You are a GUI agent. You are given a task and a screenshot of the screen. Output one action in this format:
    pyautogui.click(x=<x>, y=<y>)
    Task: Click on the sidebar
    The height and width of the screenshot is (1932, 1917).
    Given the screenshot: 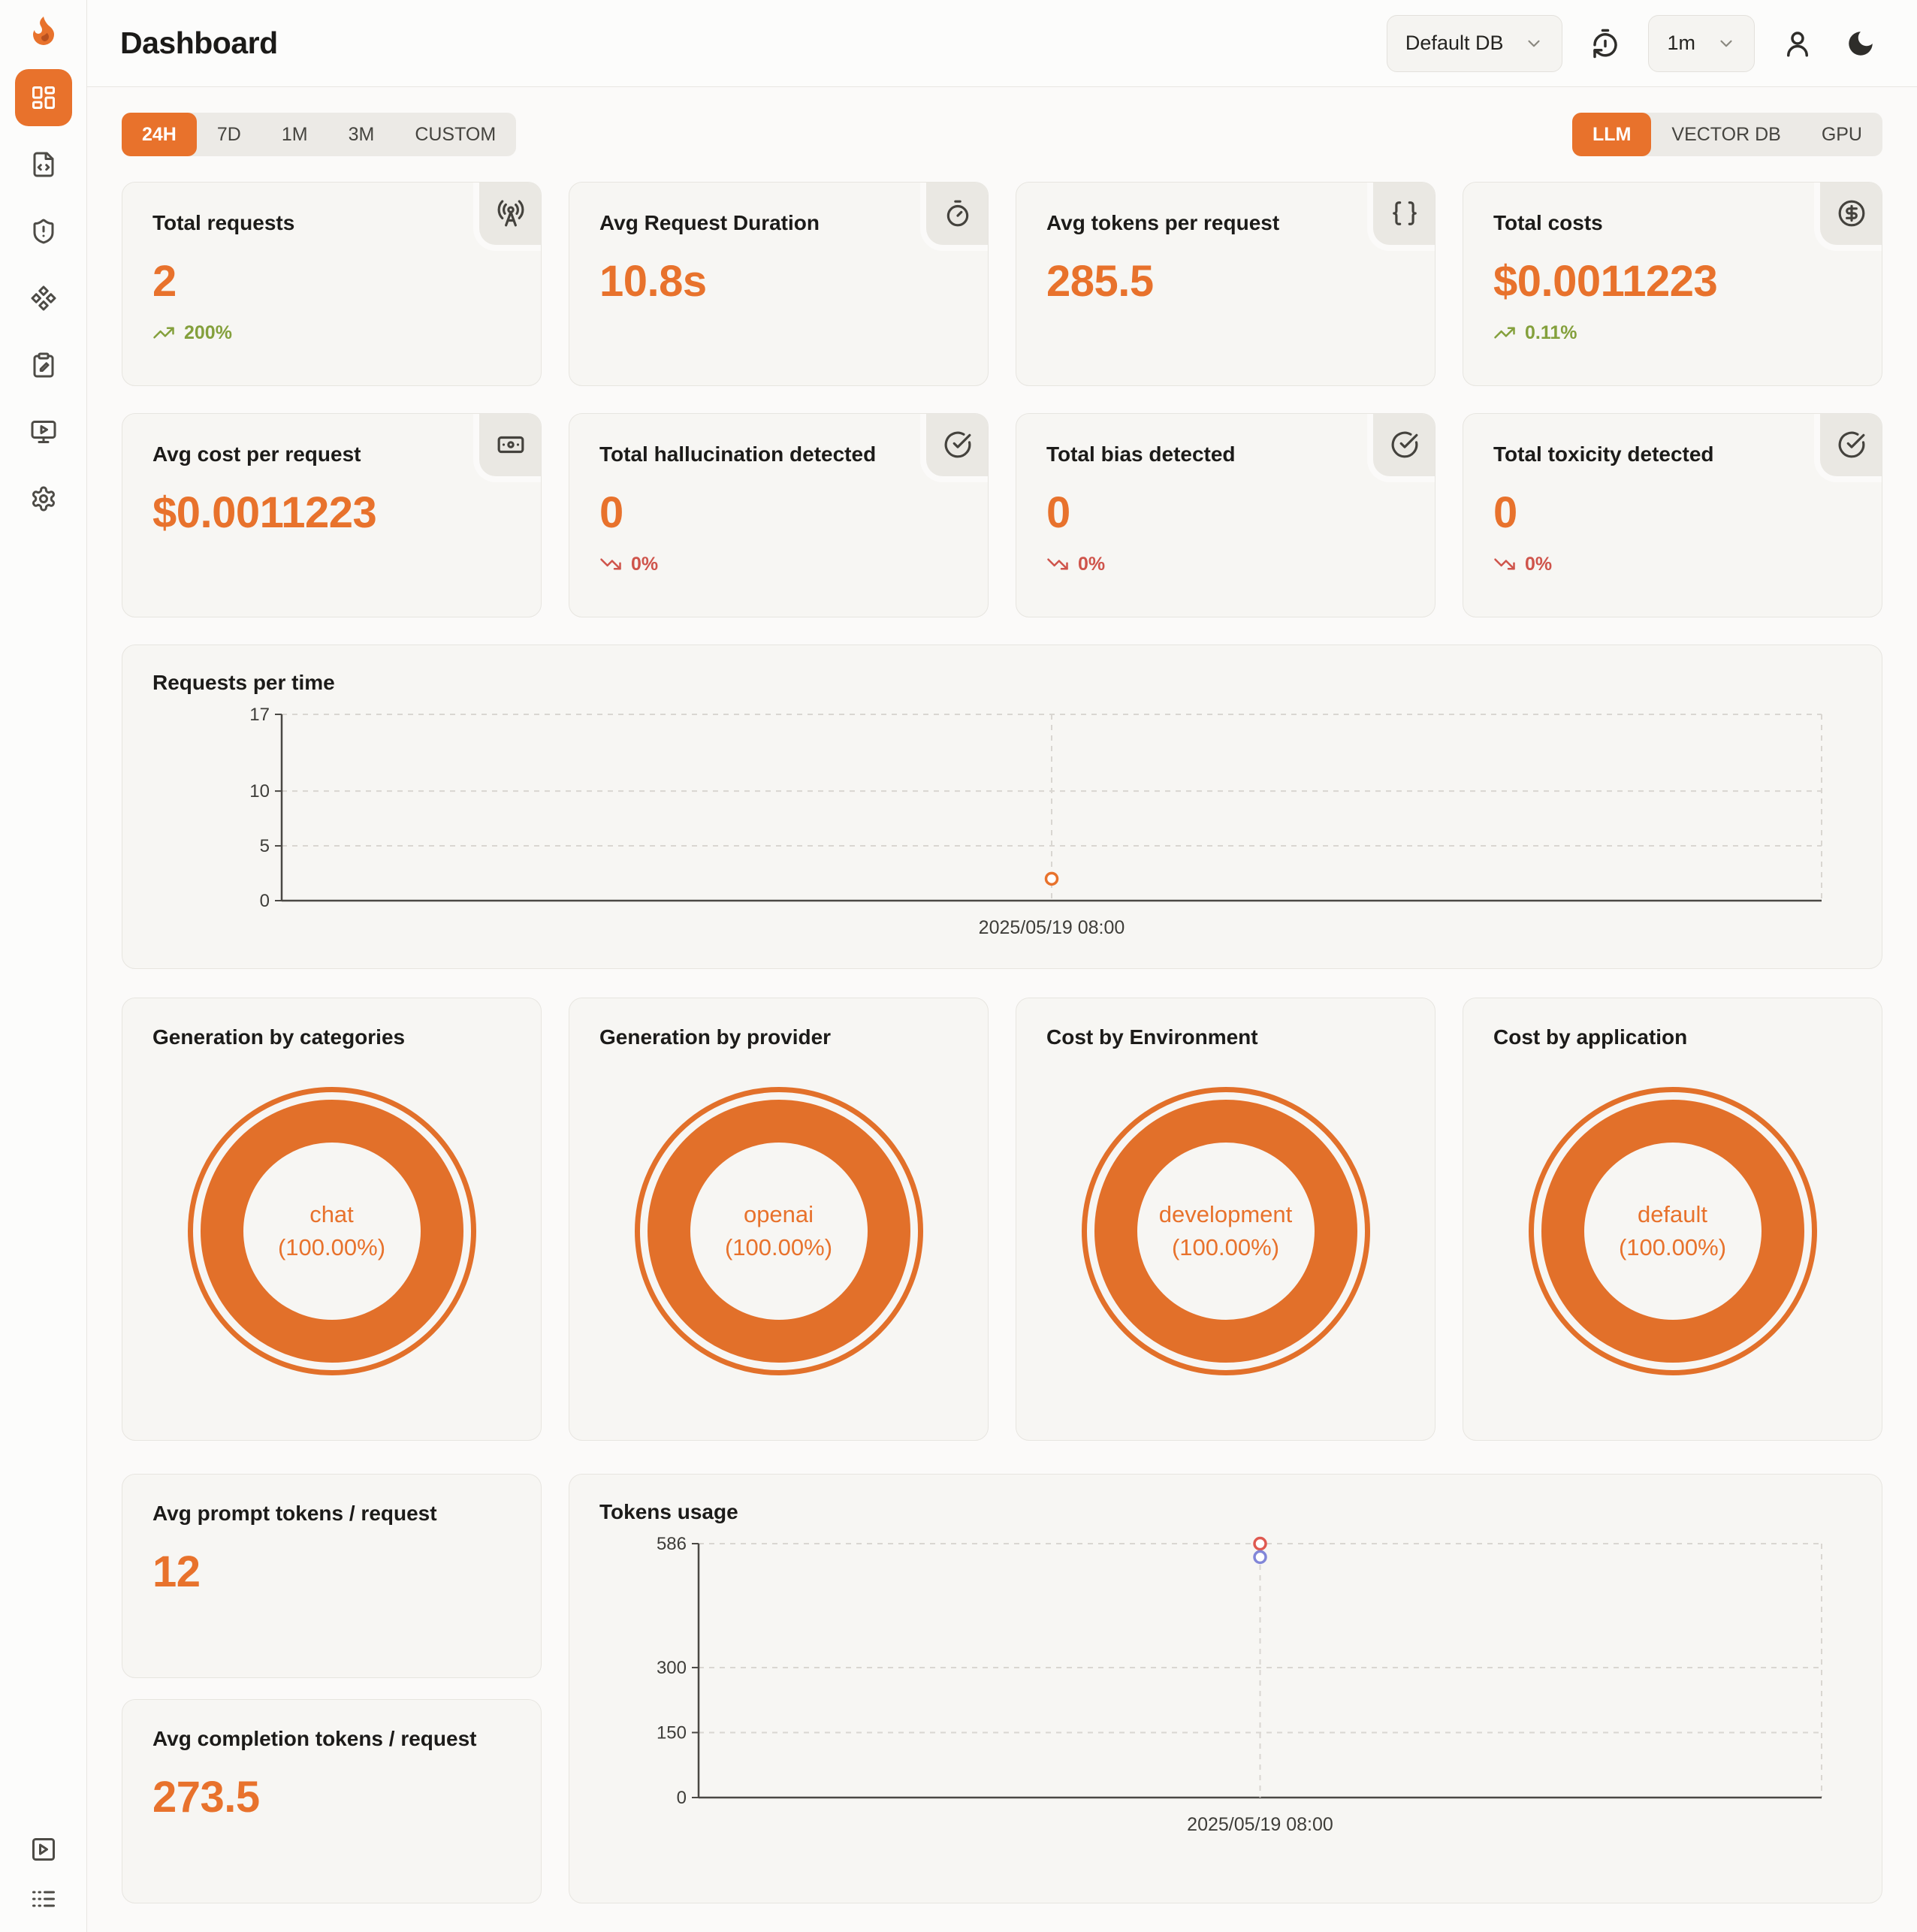 What is the action you would take?
    pyautogui.click(x=43, y=966)
    